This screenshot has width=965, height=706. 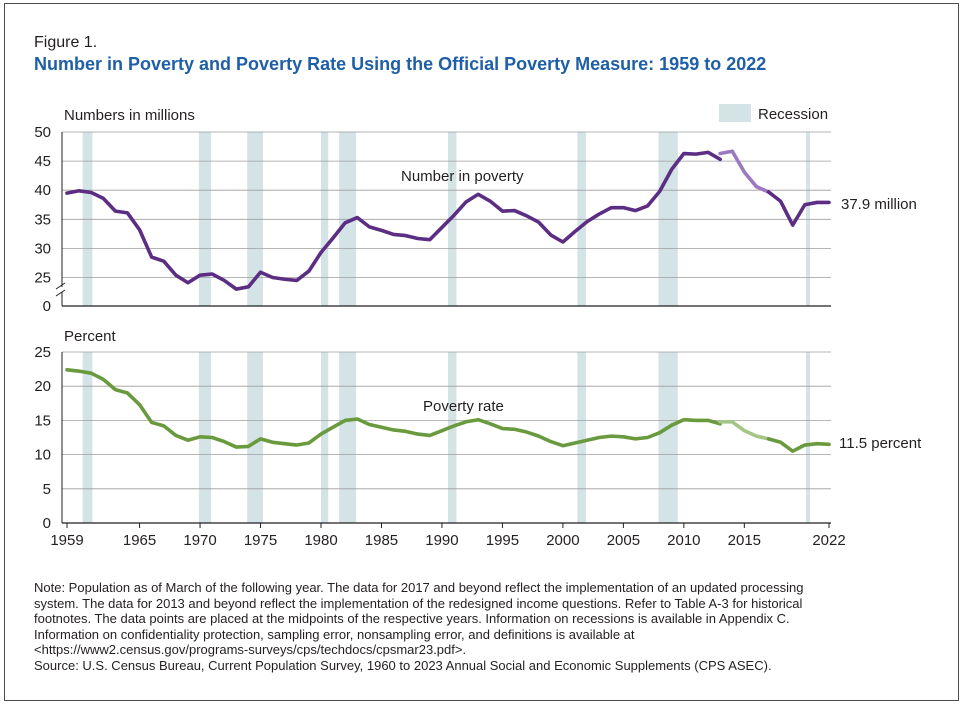 What do you see at coordinates (62, 289) in the screenshot?
I see `axis-break-gap` at bounding box center [62, 289].